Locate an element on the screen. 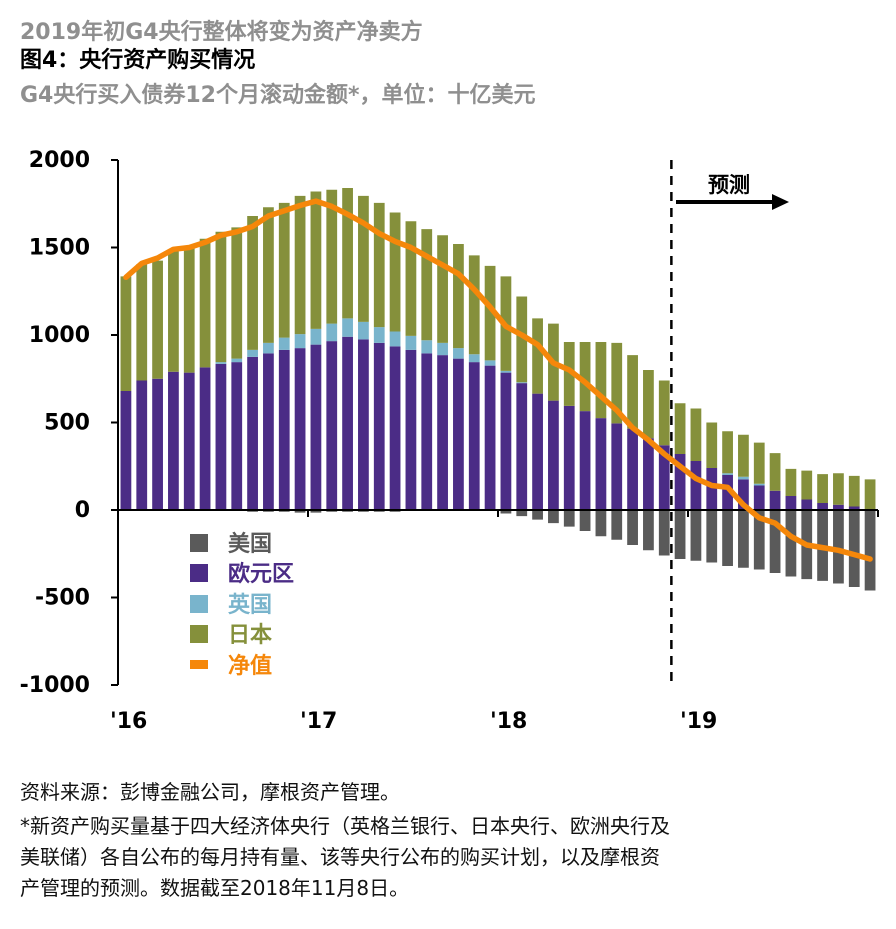 The width and height of the screenshot is (896, 929). legend-label-euro: 欧元区 is located at coordinates (261, 574).